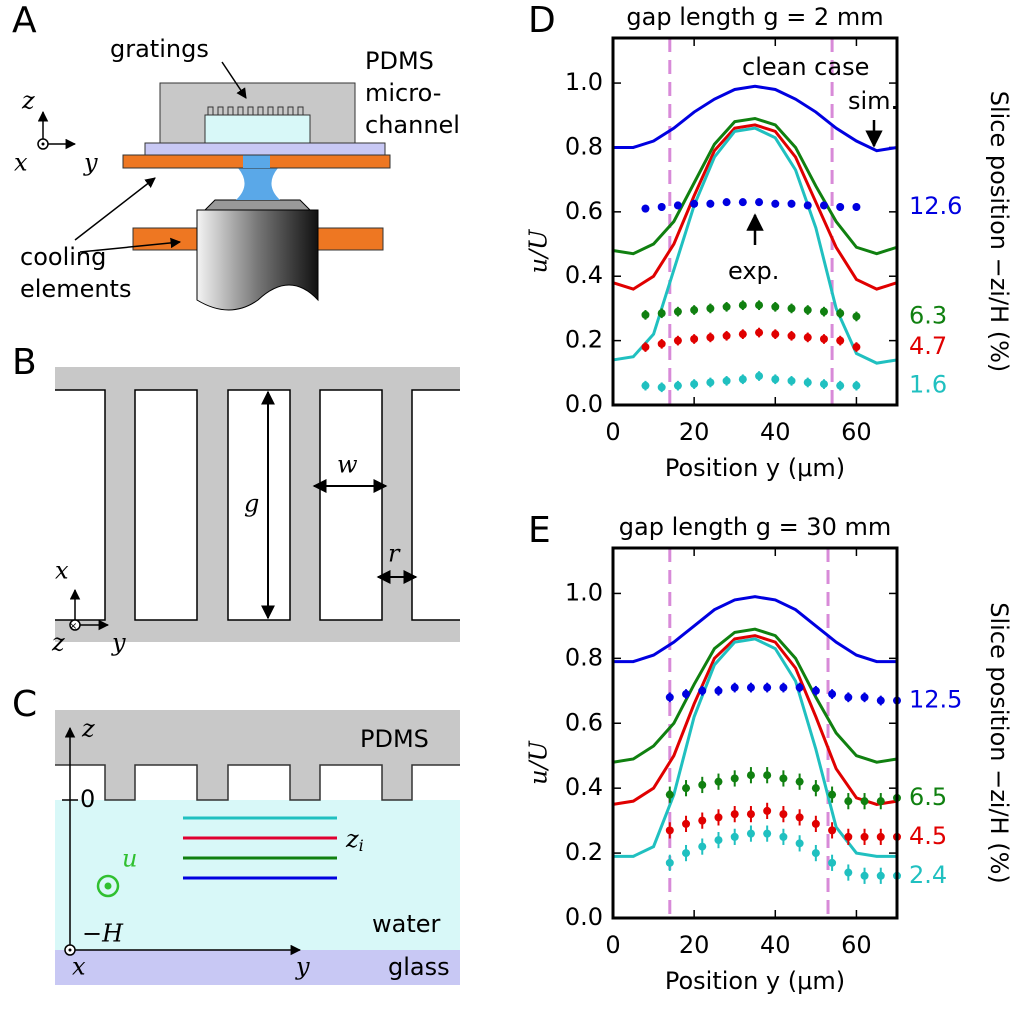  Describe the element at coordinates (856, 432) in the screenshot. I see `x-tick-label: 60` at that location.